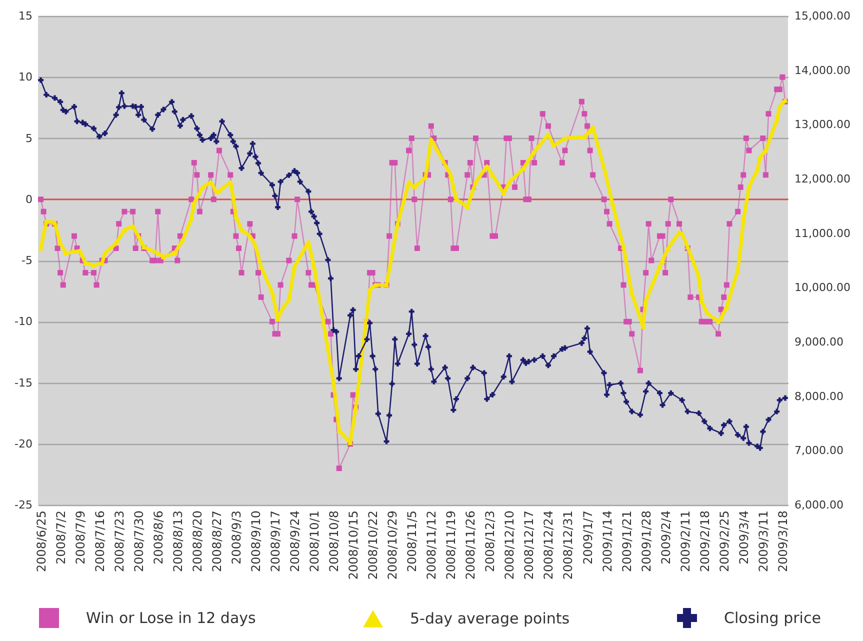  What do you see at coordinates (236, 537) in the screenshot?
I see `x-tick-label: 2008/9/3` at bounding box center [236, 537].